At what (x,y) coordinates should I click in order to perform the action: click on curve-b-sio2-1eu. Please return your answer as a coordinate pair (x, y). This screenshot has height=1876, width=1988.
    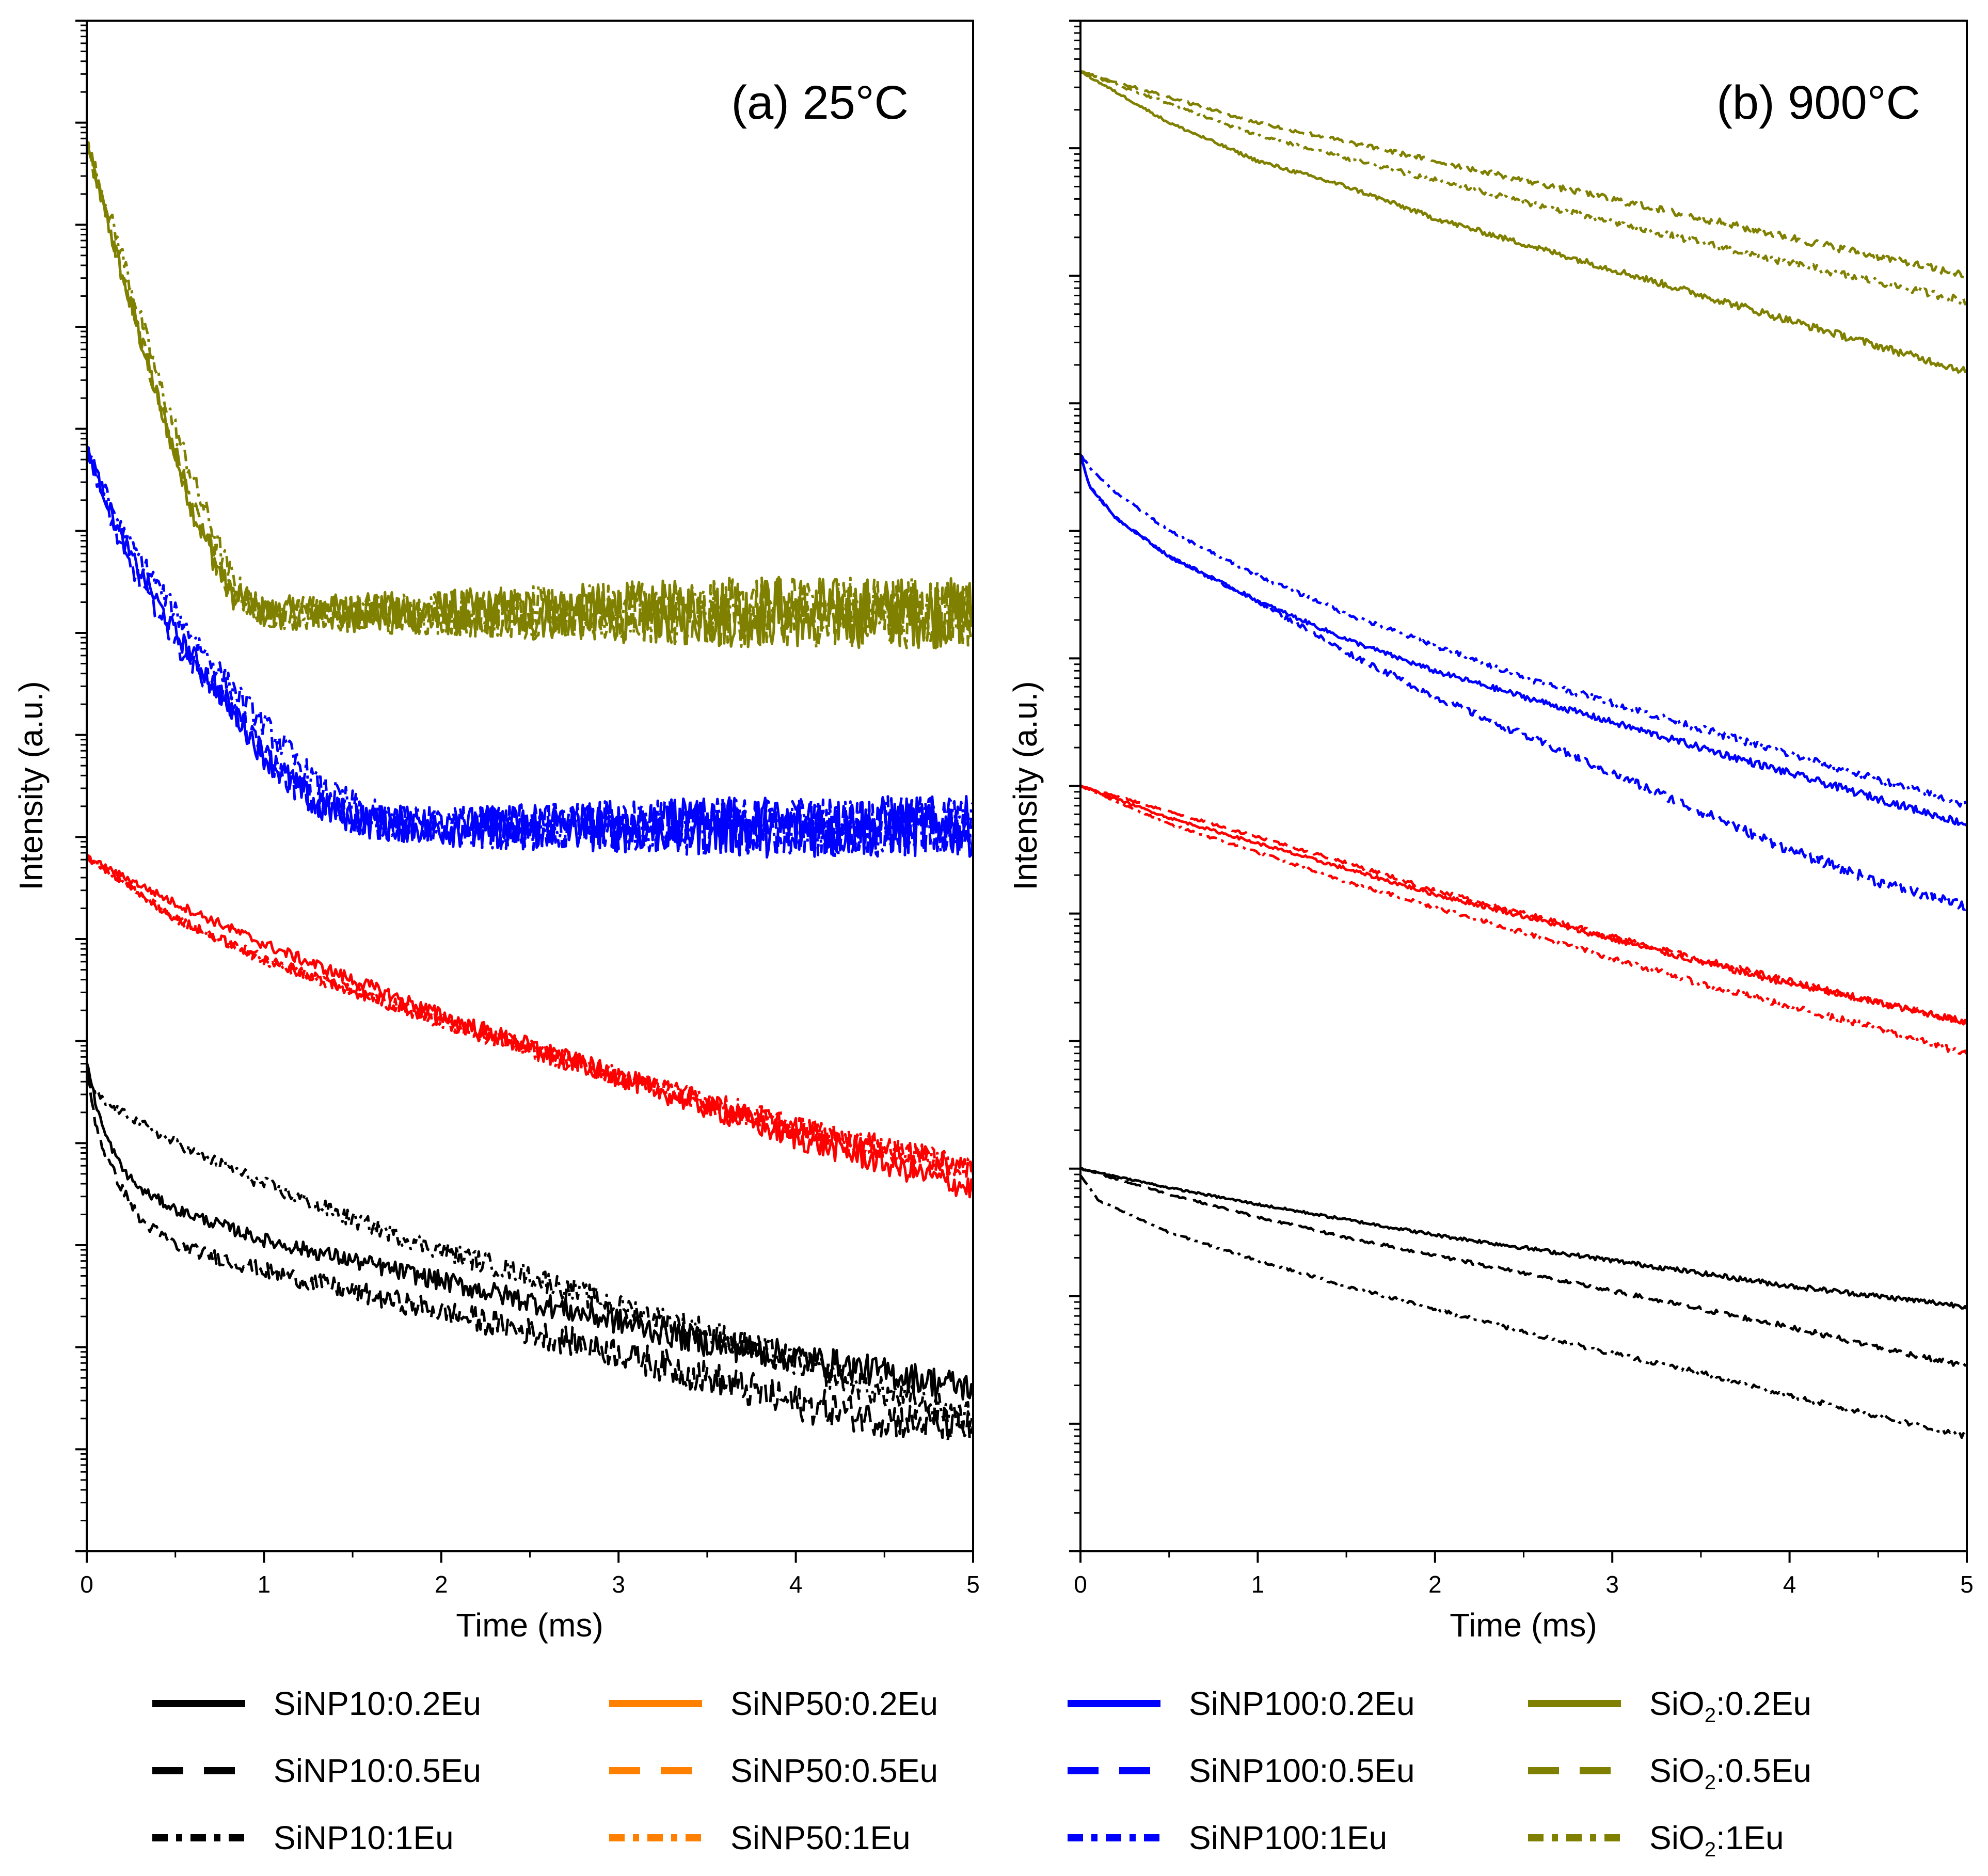
    Looking at the image, I should click on (1523, 188).